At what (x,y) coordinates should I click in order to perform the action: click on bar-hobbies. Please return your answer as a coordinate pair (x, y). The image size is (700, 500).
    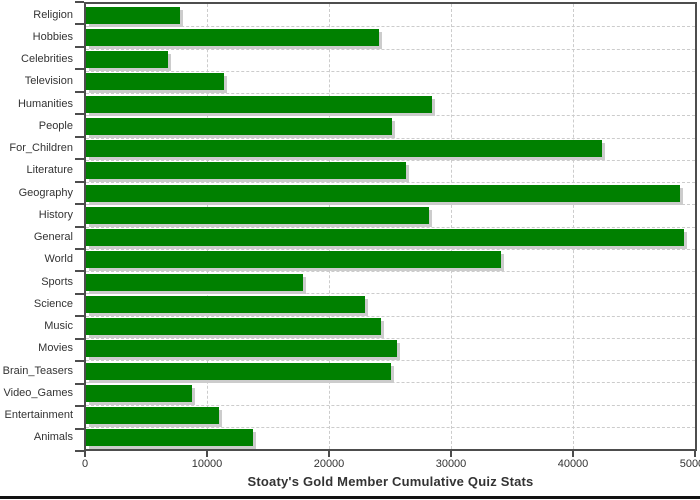
    Looking at the image, I should click on (232, 37).